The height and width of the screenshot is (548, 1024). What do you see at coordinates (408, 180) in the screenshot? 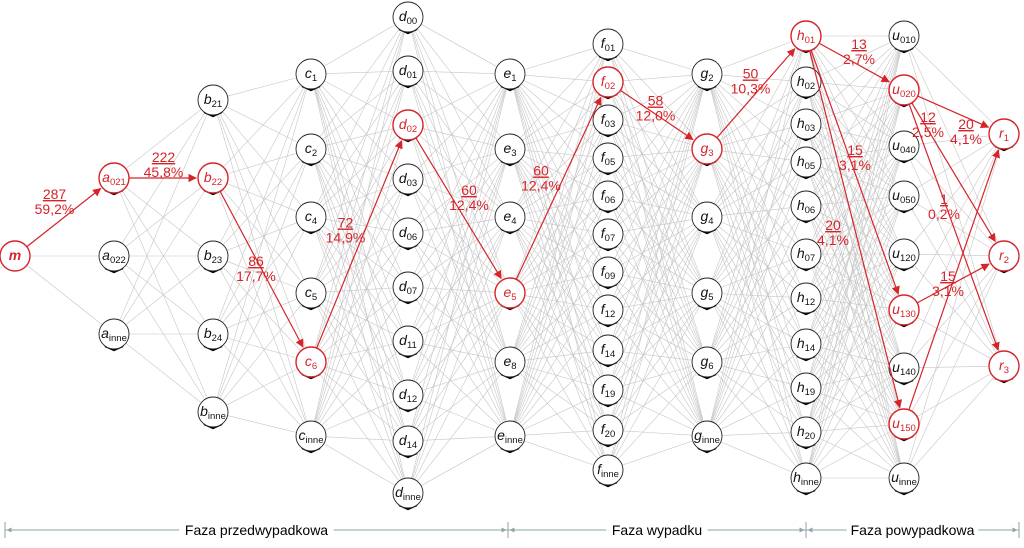
I see `node-d03: d03` at bounding box center [408, 180].